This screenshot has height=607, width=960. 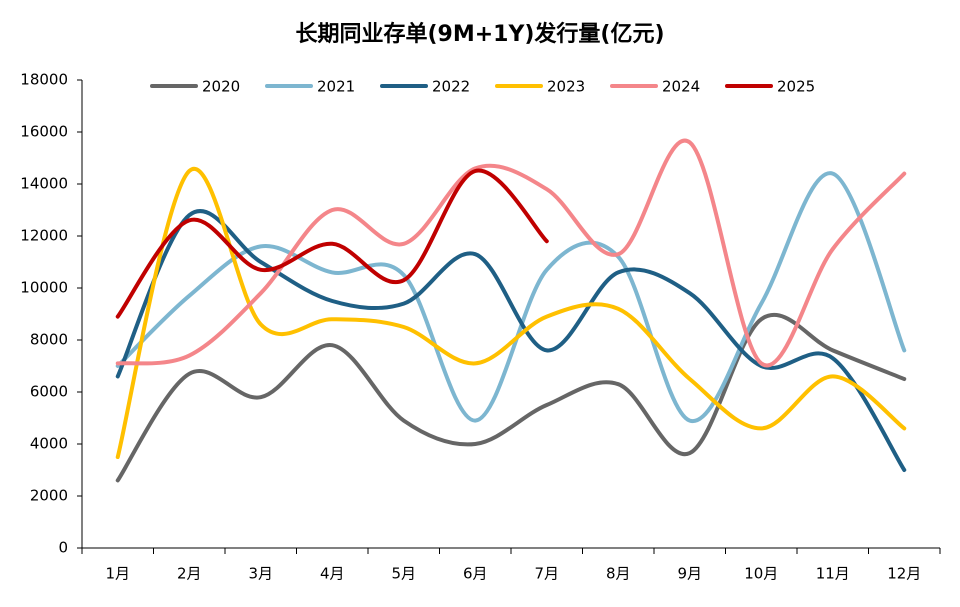 What do you see at coordinates (49, 340) in the screenshot?
I see `y-tick-label: 8000` at bounding box center [49, 340].